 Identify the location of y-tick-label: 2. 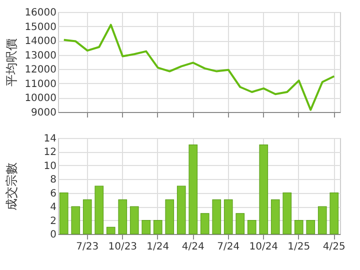
(53, 221).